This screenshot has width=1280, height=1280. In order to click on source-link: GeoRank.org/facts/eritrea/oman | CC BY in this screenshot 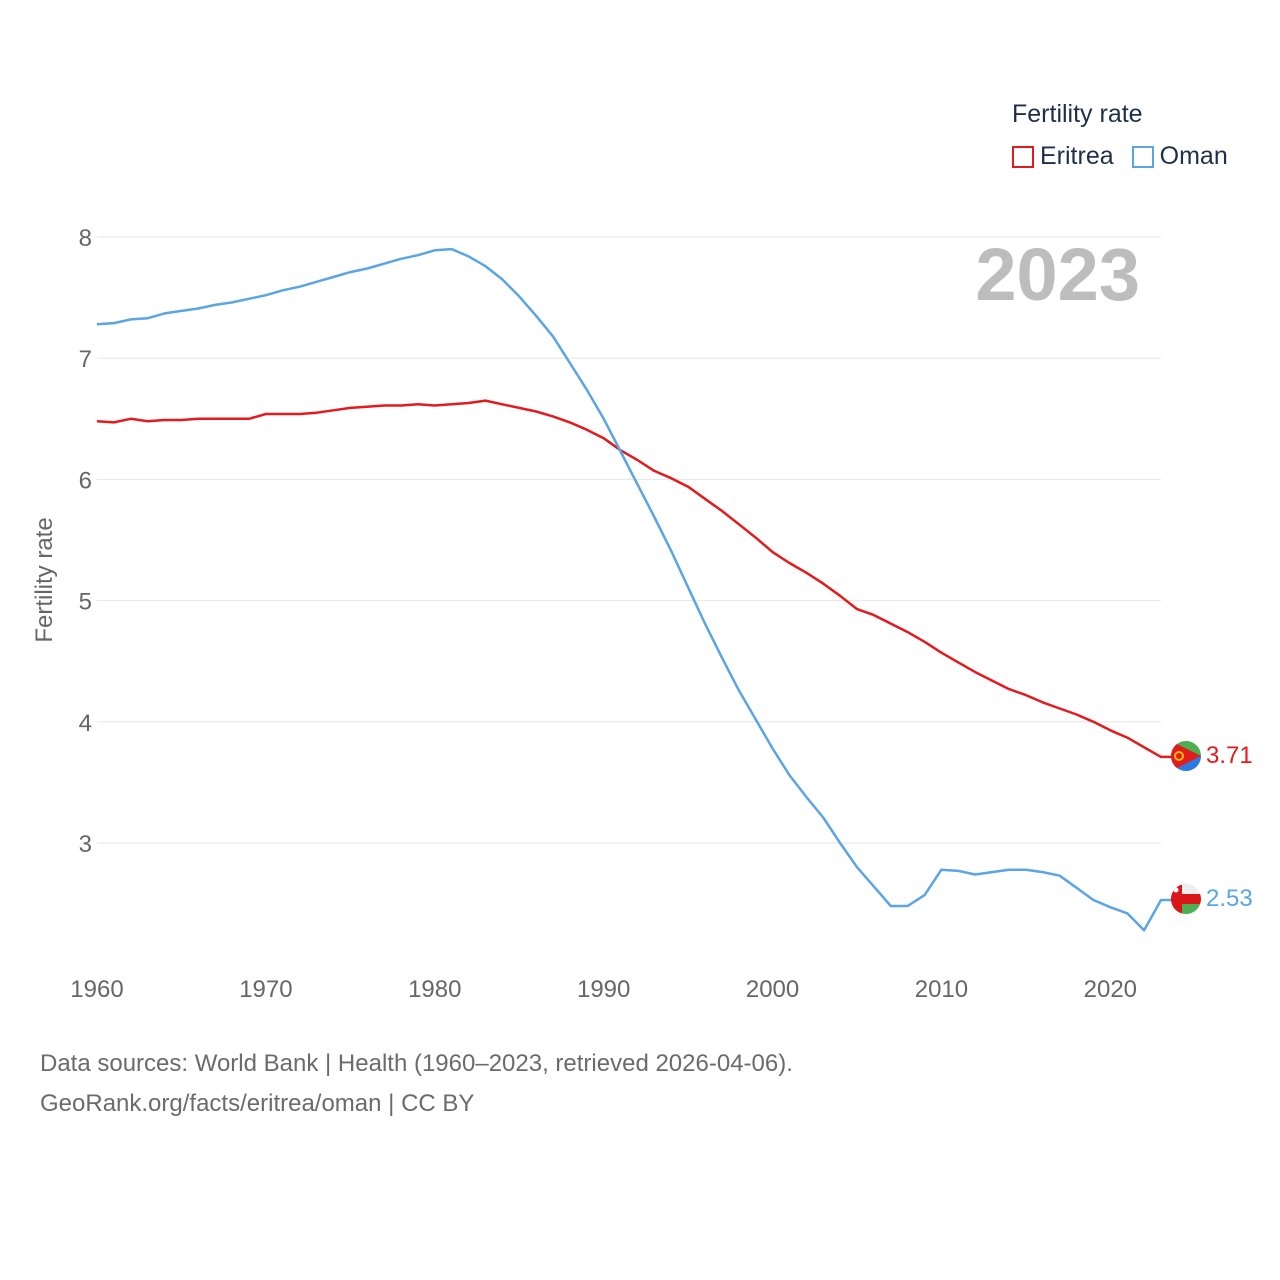, I will do `click(257, 1103)`.